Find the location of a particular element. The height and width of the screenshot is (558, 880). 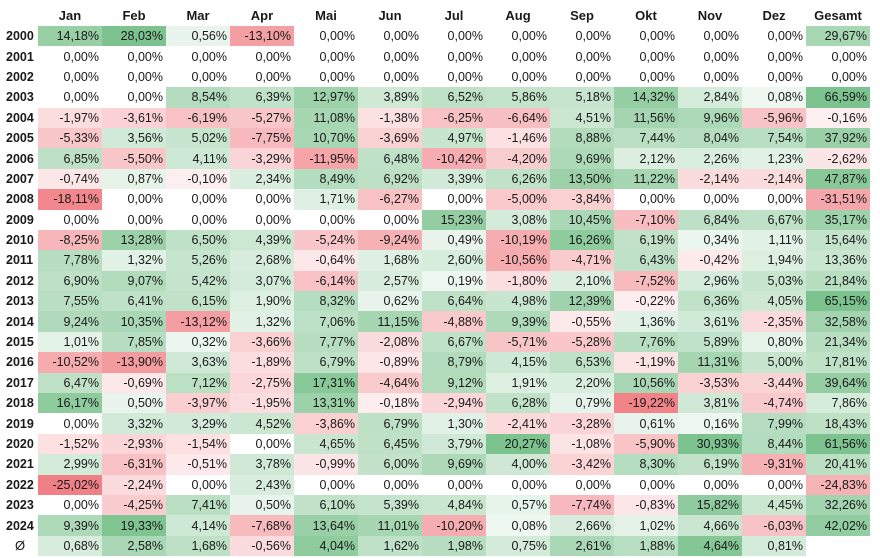

month-value-cell: -10,52% is located at coordinates (70, 362).